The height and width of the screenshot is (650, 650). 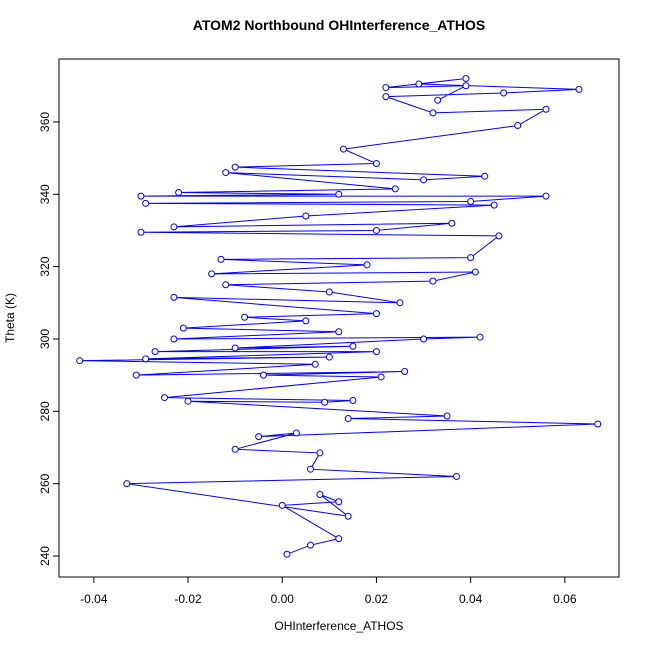 What do you see at coordinates (45, 339) in the screenshot?
I see `y-tick-label: 300` at bounding box center [45, 339].